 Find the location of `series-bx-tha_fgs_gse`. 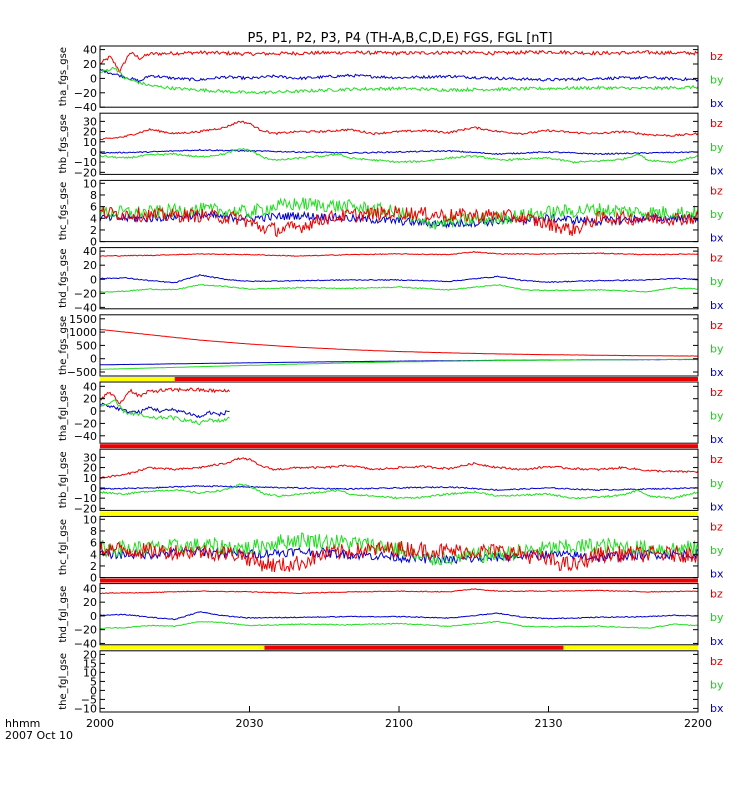

series-bx-tha_fgs_gse is located at coordinates (399, 76).